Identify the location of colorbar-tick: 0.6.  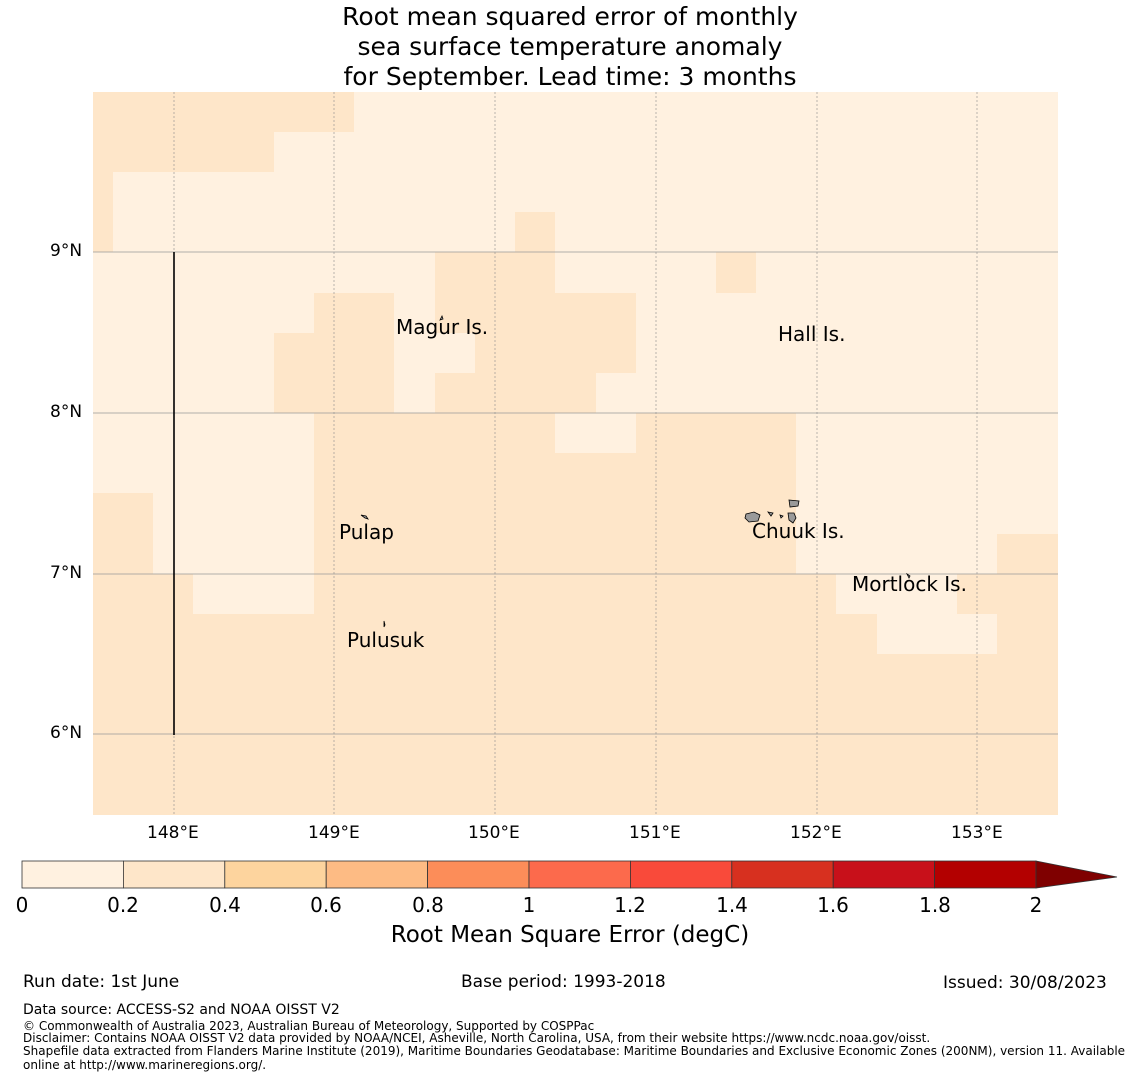
(326, 905).